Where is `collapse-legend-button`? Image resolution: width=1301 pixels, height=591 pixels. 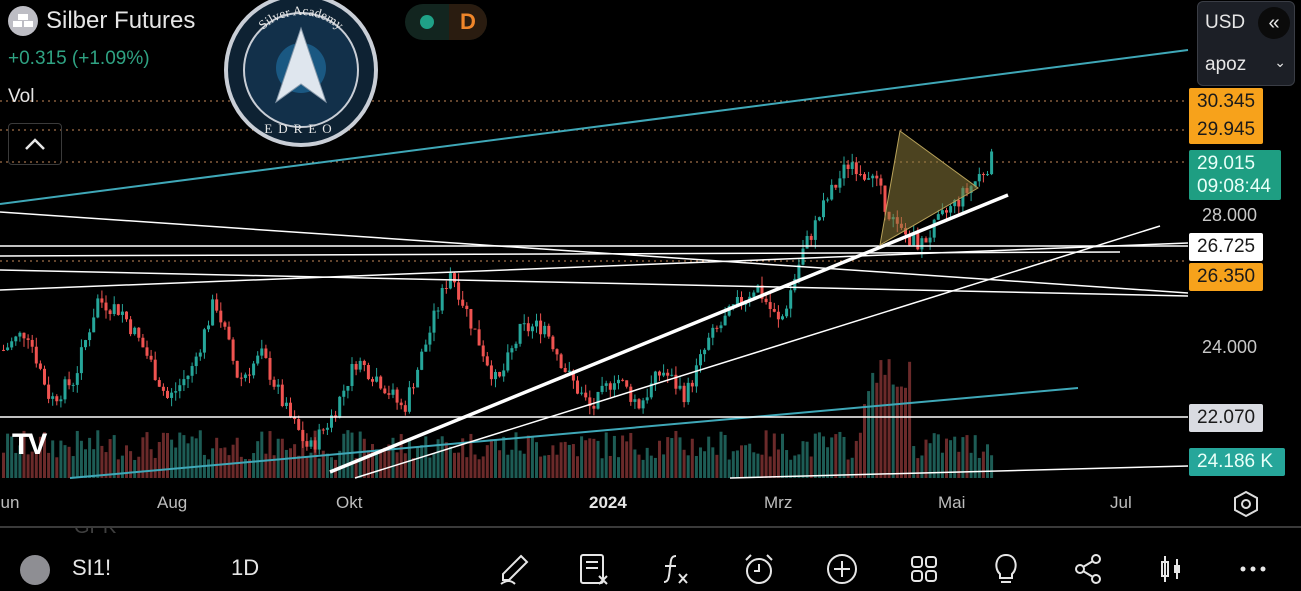 collapse-legend-button is located at coordinates (35, 144).